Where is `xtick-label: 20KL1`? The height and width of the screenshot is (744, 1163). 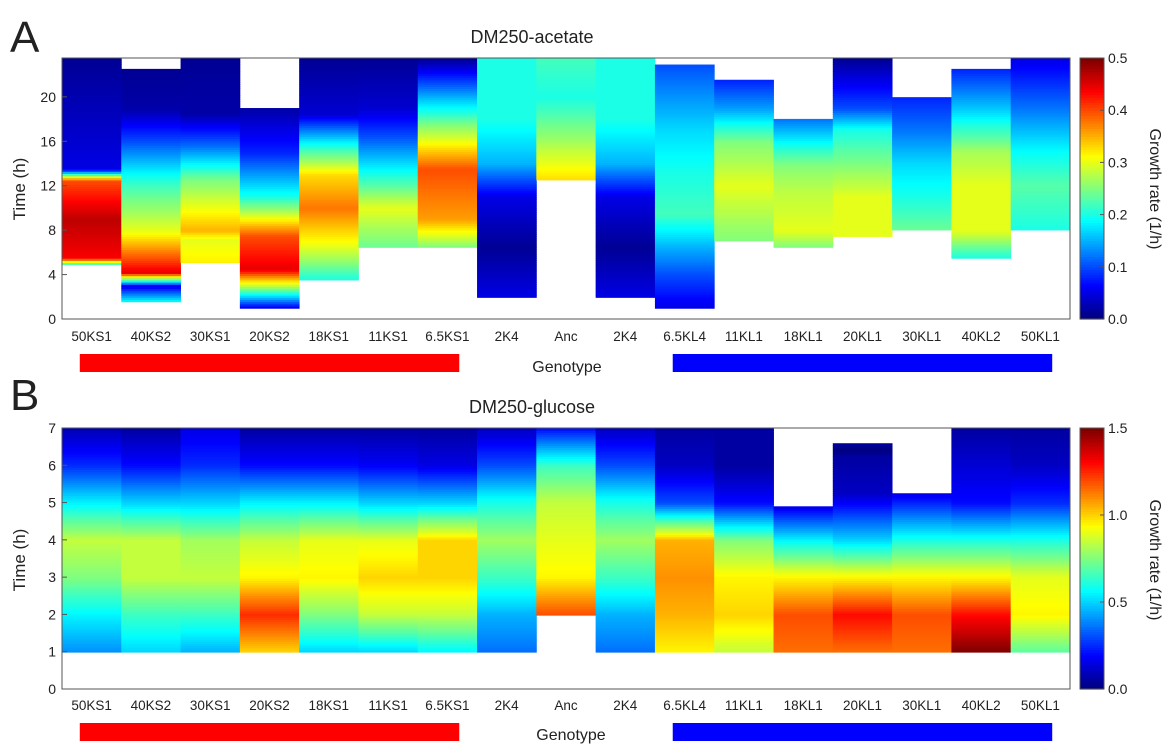
xtick-label: 20KL1 is located at coordinates (862, 336).